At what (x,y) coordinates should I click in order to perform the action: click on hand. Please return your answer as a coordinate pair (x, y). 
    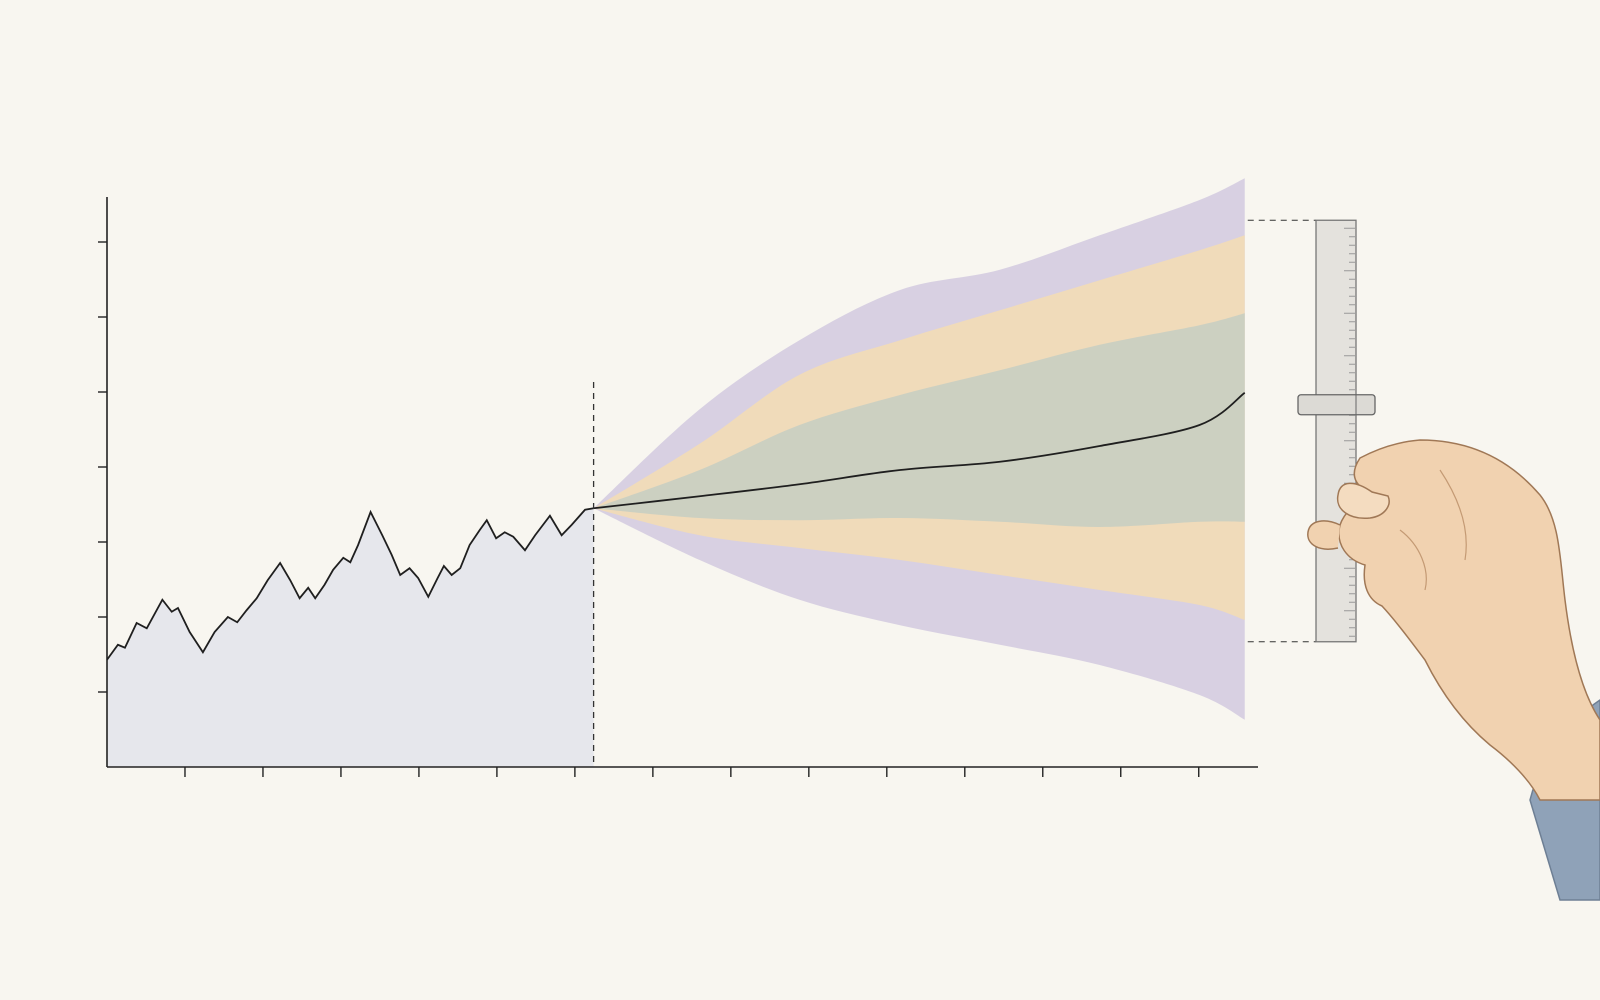
    Looking at the image, I should click on (1453, 670).